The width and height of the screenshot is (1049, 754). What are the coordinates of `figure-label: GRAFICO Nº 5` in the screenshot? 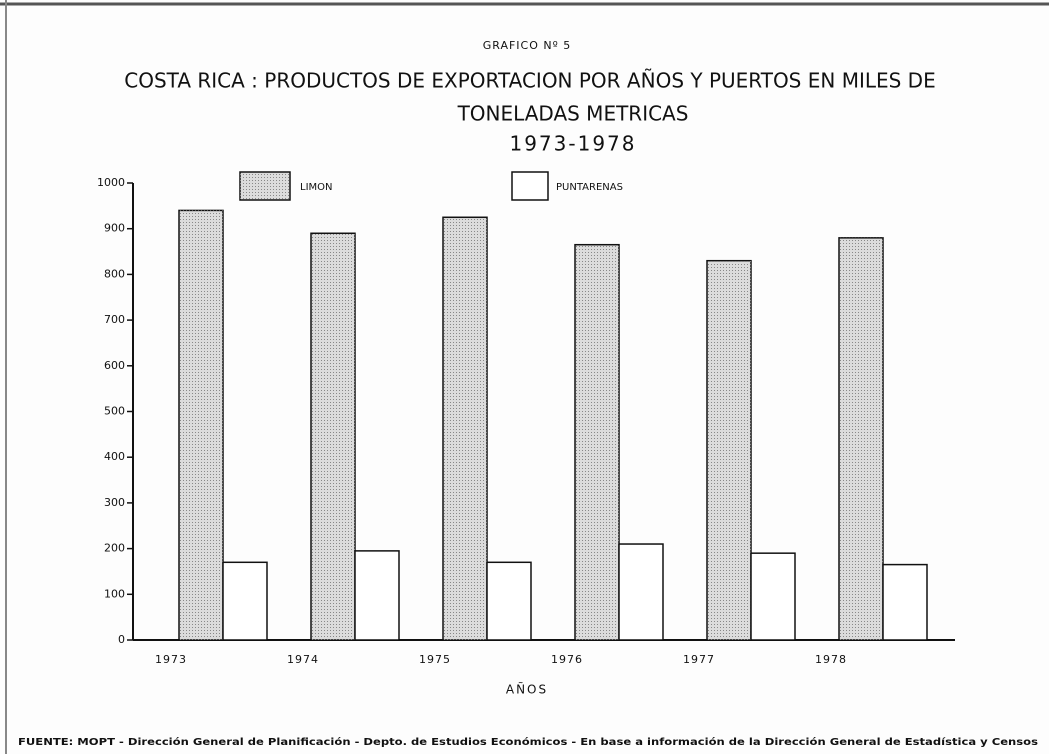 It's located at (527, 45).